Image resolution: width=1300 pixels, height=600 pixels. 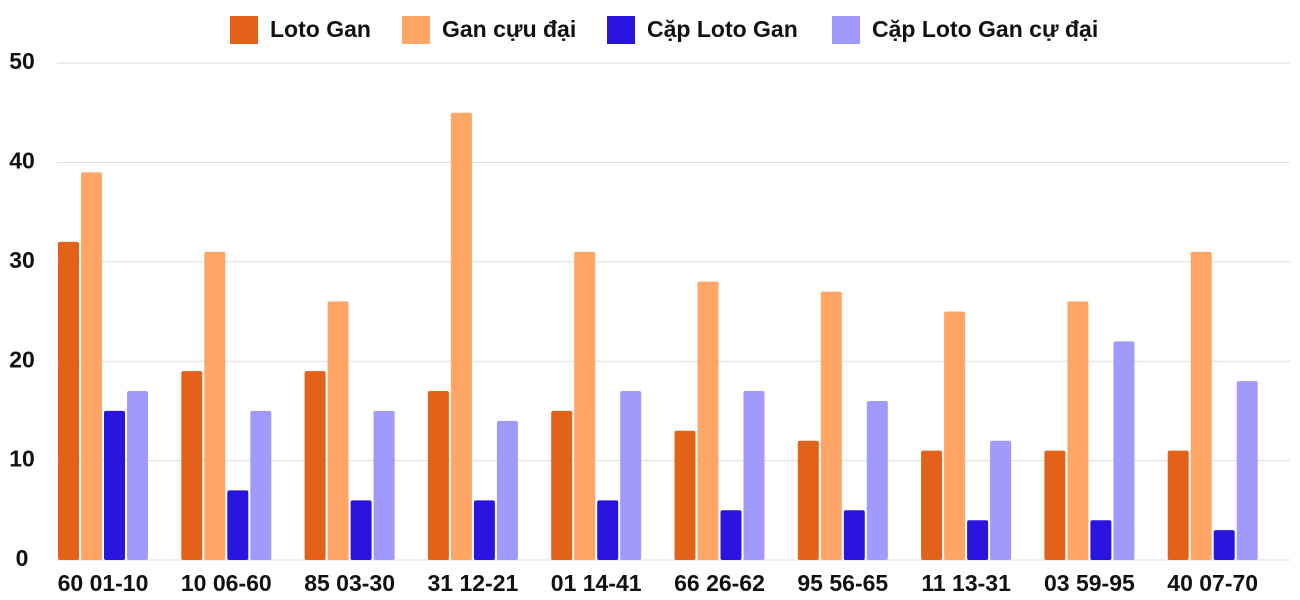 What do you see at coordinates (22, 160) in the screenshot?
I see `y-tick-label: 40` at bounding box center [22, 160].